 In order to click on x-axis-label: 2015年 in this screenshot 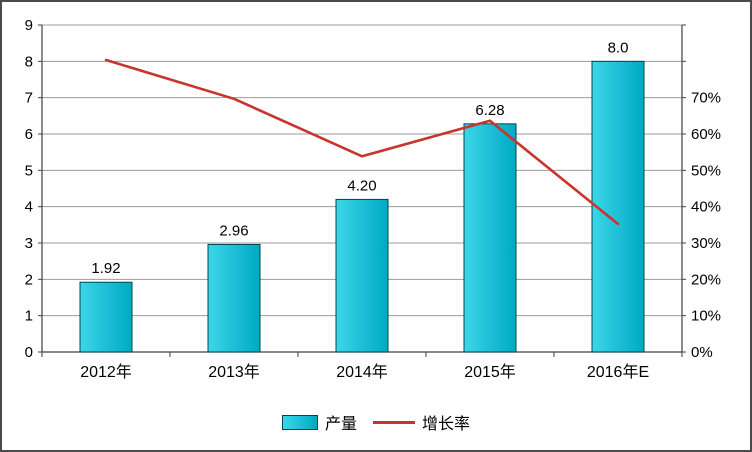, I will do `click(490, 372)`.